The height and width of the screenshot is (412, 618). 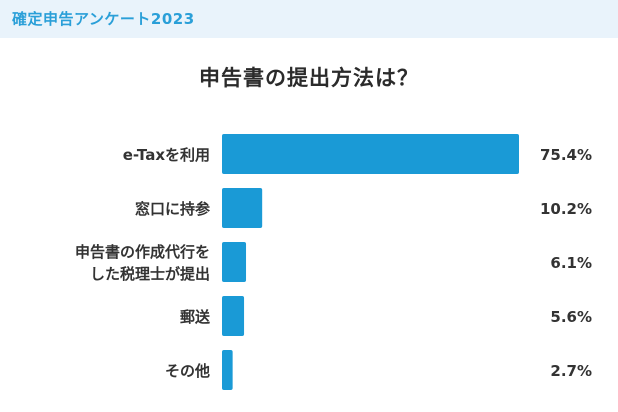 What do you see at coordinates (166, 155) in the screenshot?
I see `category-label: e-Taxを利用` at bounding box center [166, 155].